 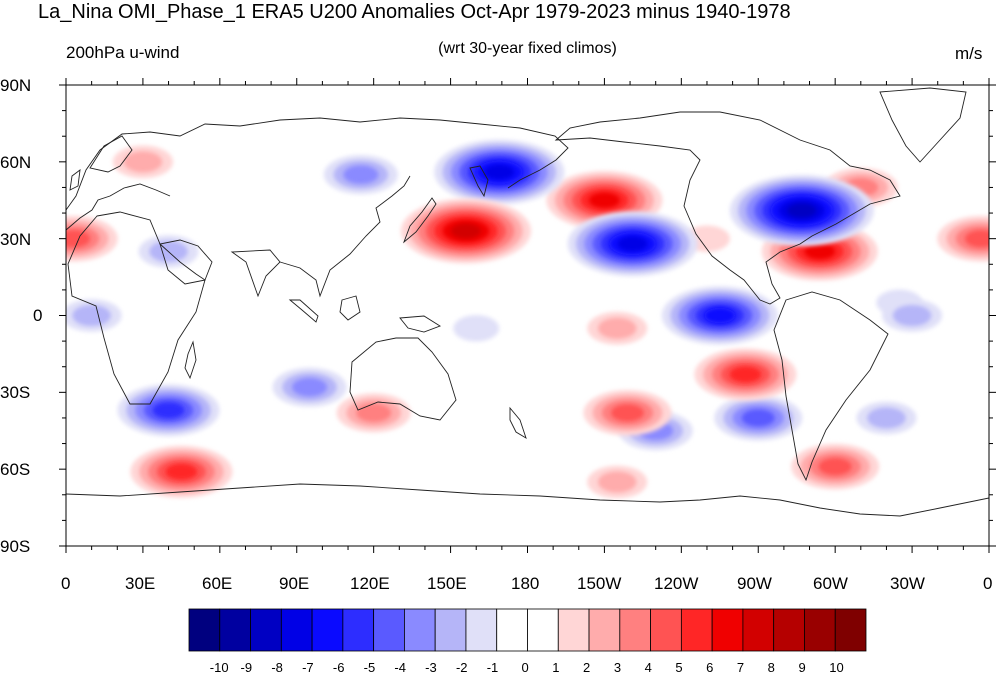 I want to click on lon-label-0-right: 0, so click(x=988, y=583).